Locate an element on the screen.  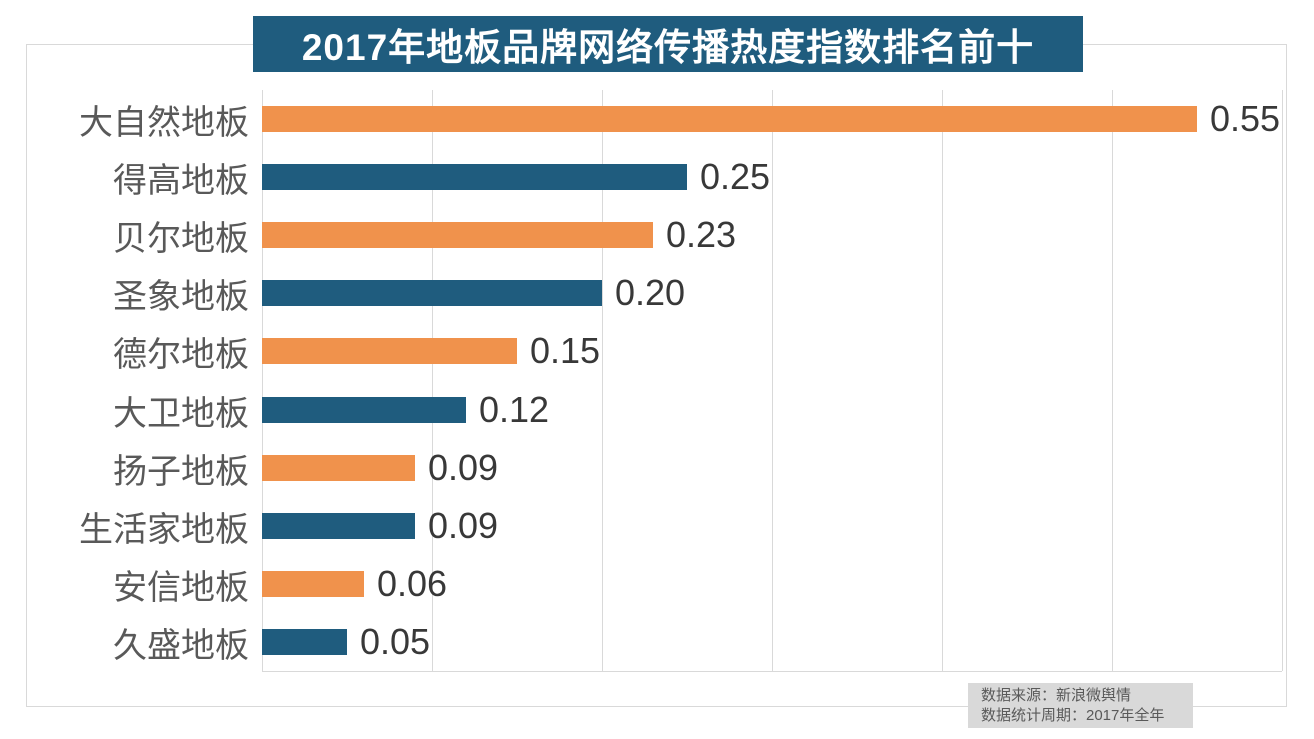
data-source-line: 数据来源：新浪微舆情 is located at coordinates (1056, 695).